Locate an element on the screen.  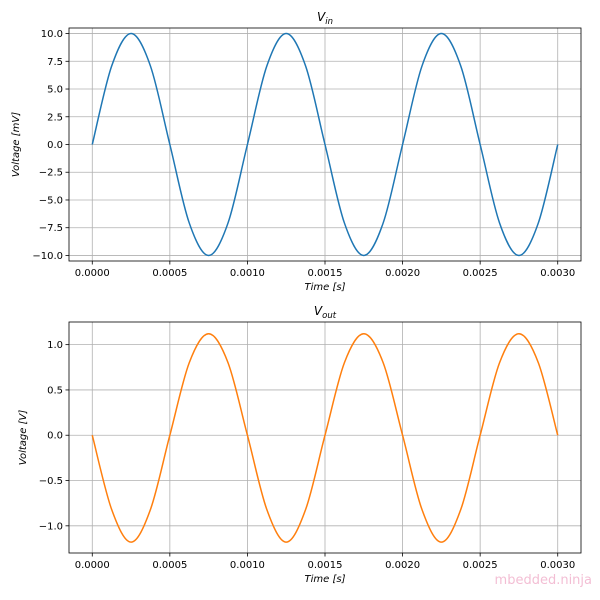
y-tick-label: −1.0 is located at coordinates (51, 526).